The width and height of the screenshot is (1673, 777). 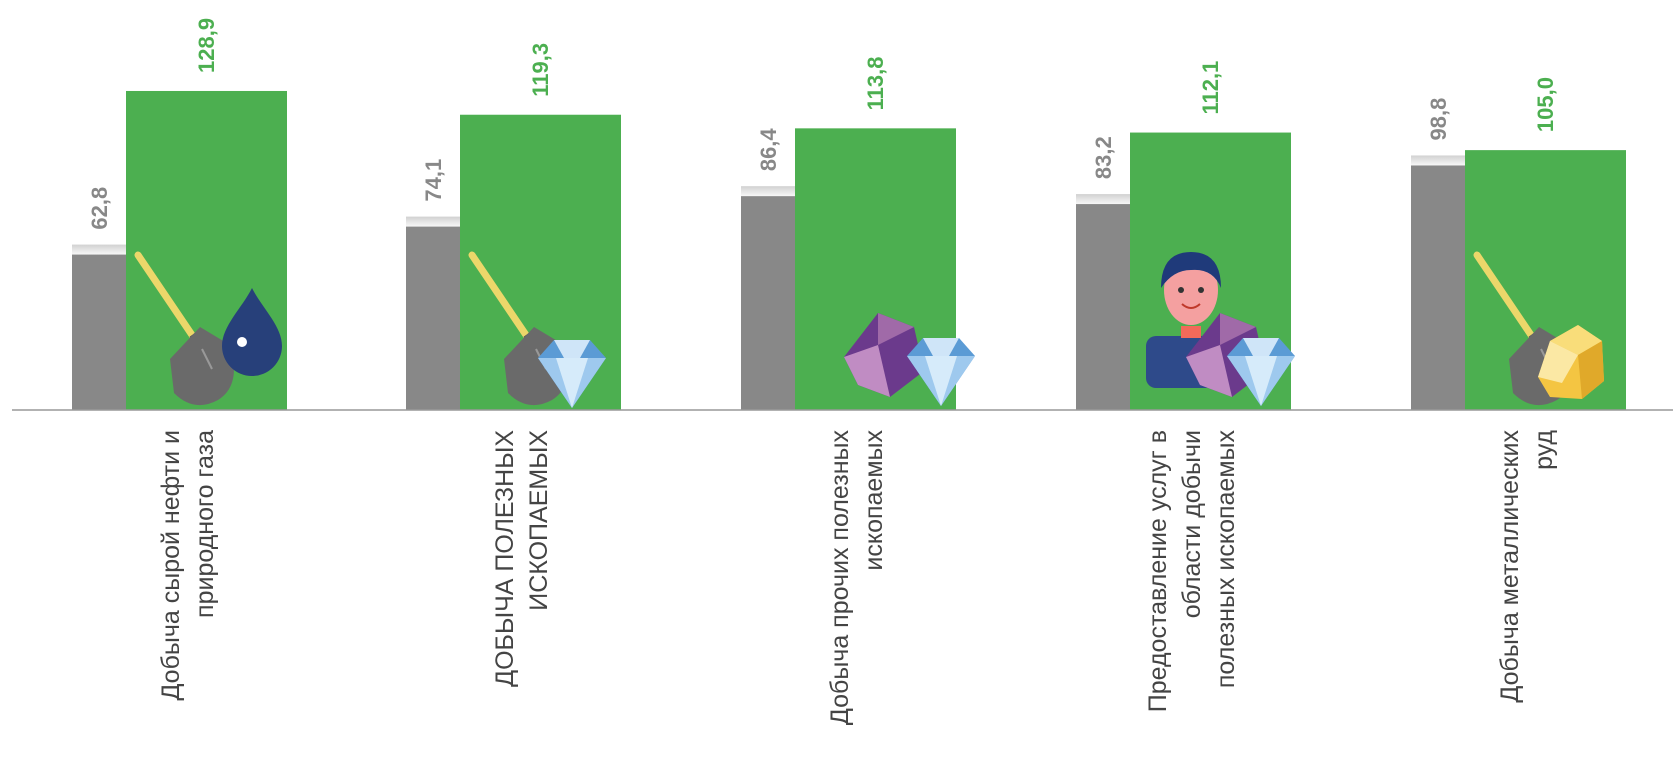 I want to click on value-label-series2-3: 113,8, so click(x=875, y=84).